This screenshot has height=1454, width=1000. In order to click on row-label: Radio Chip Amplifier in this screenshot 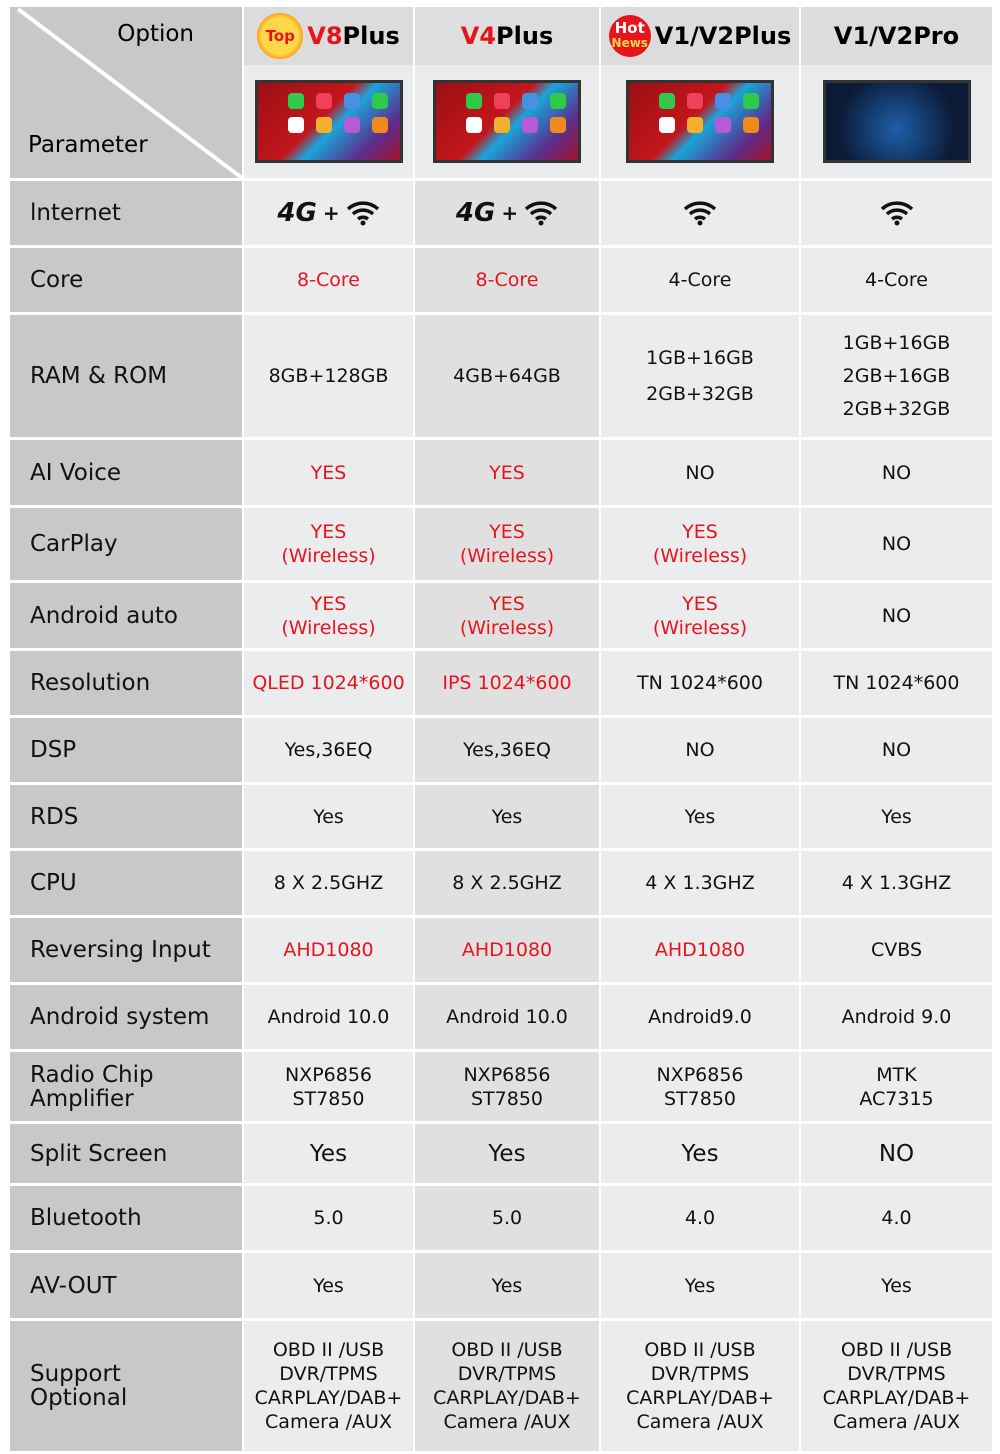, I will do `click(126, 1086)`.